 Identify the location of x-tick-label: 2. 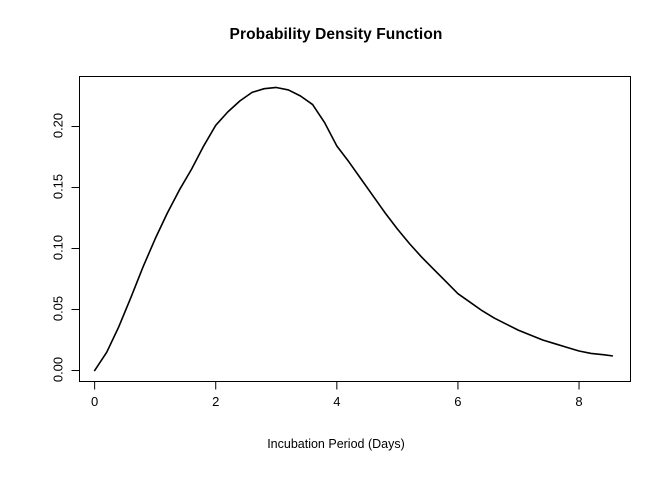
(216, 401).